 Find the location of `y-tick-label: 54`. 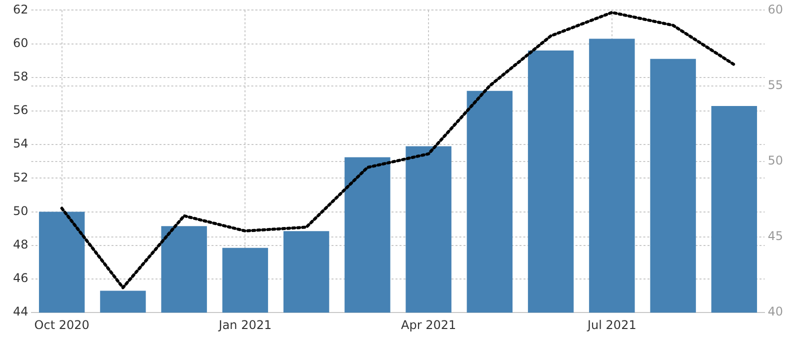

y-tick-label: 54 is located at coordinates (20, 143).